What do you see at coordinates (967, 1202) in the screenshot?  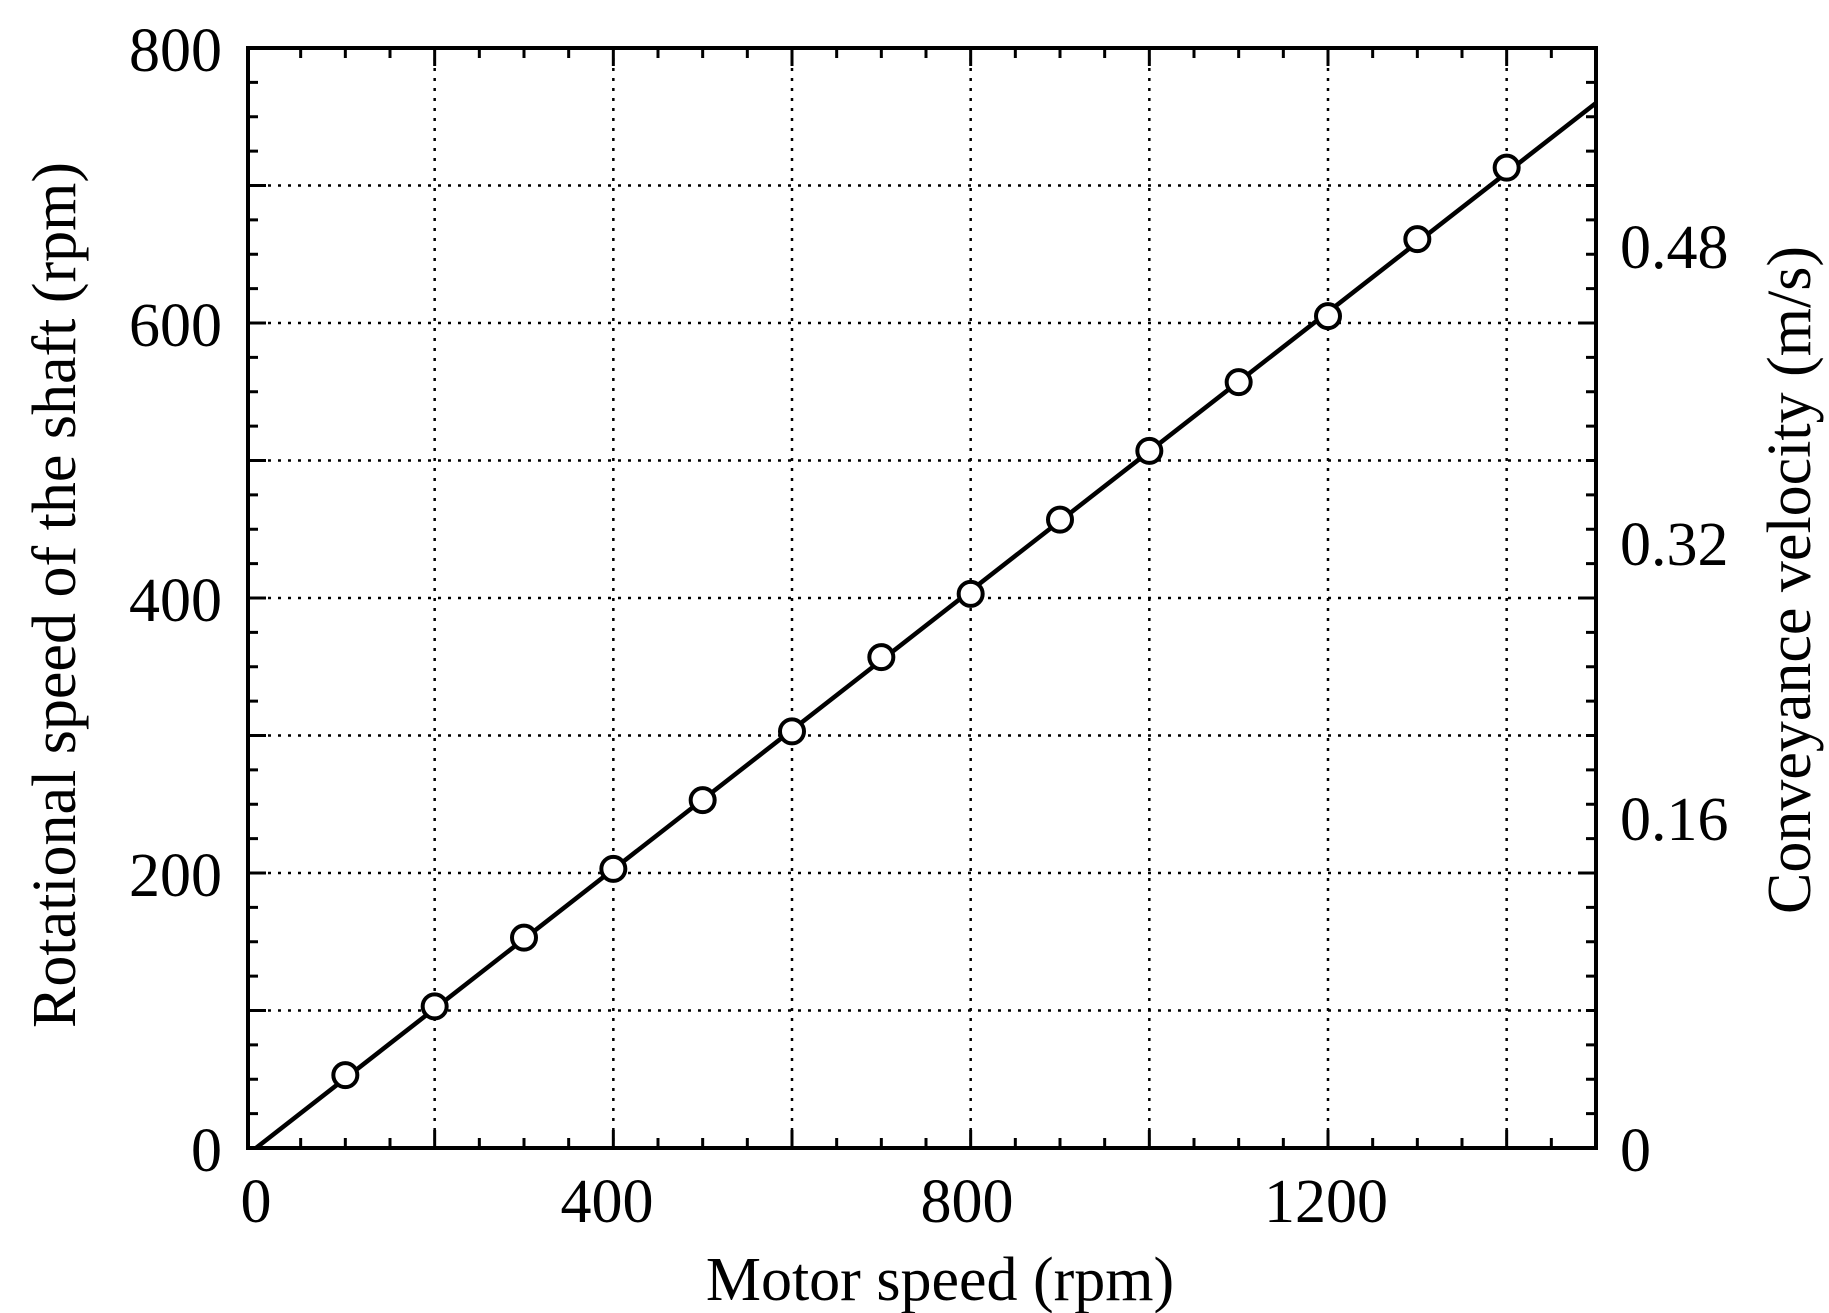 I see `x-tick-label: 800` at bounding box center [967, 1202].